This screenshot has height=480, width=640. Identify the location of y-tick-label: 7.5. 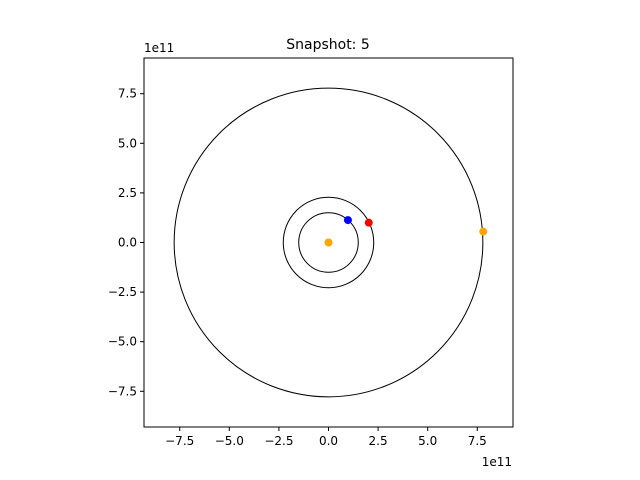
(127, 94).